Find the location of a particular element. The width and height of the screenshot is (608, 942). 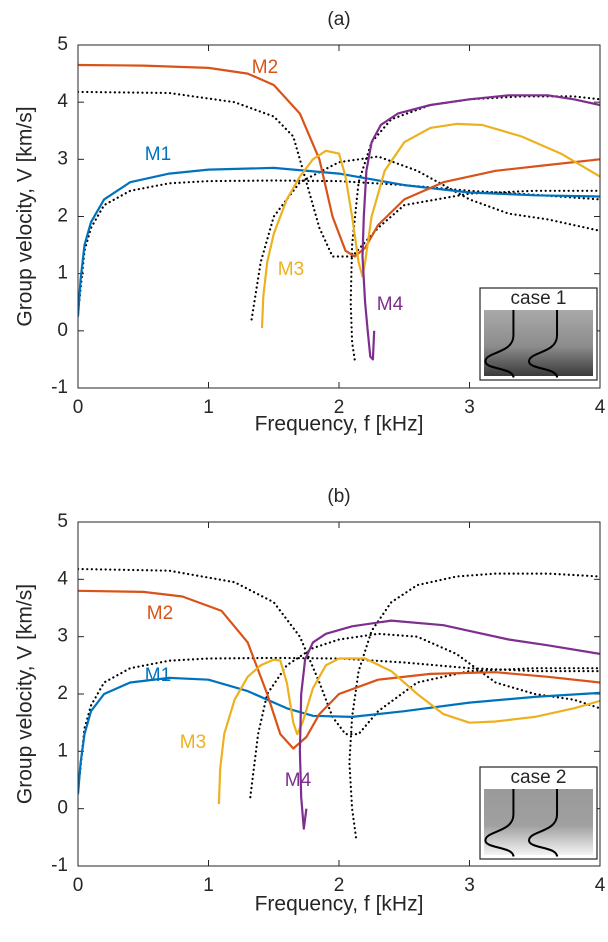

panel-title: (a) is located at coordinates (338, 19).